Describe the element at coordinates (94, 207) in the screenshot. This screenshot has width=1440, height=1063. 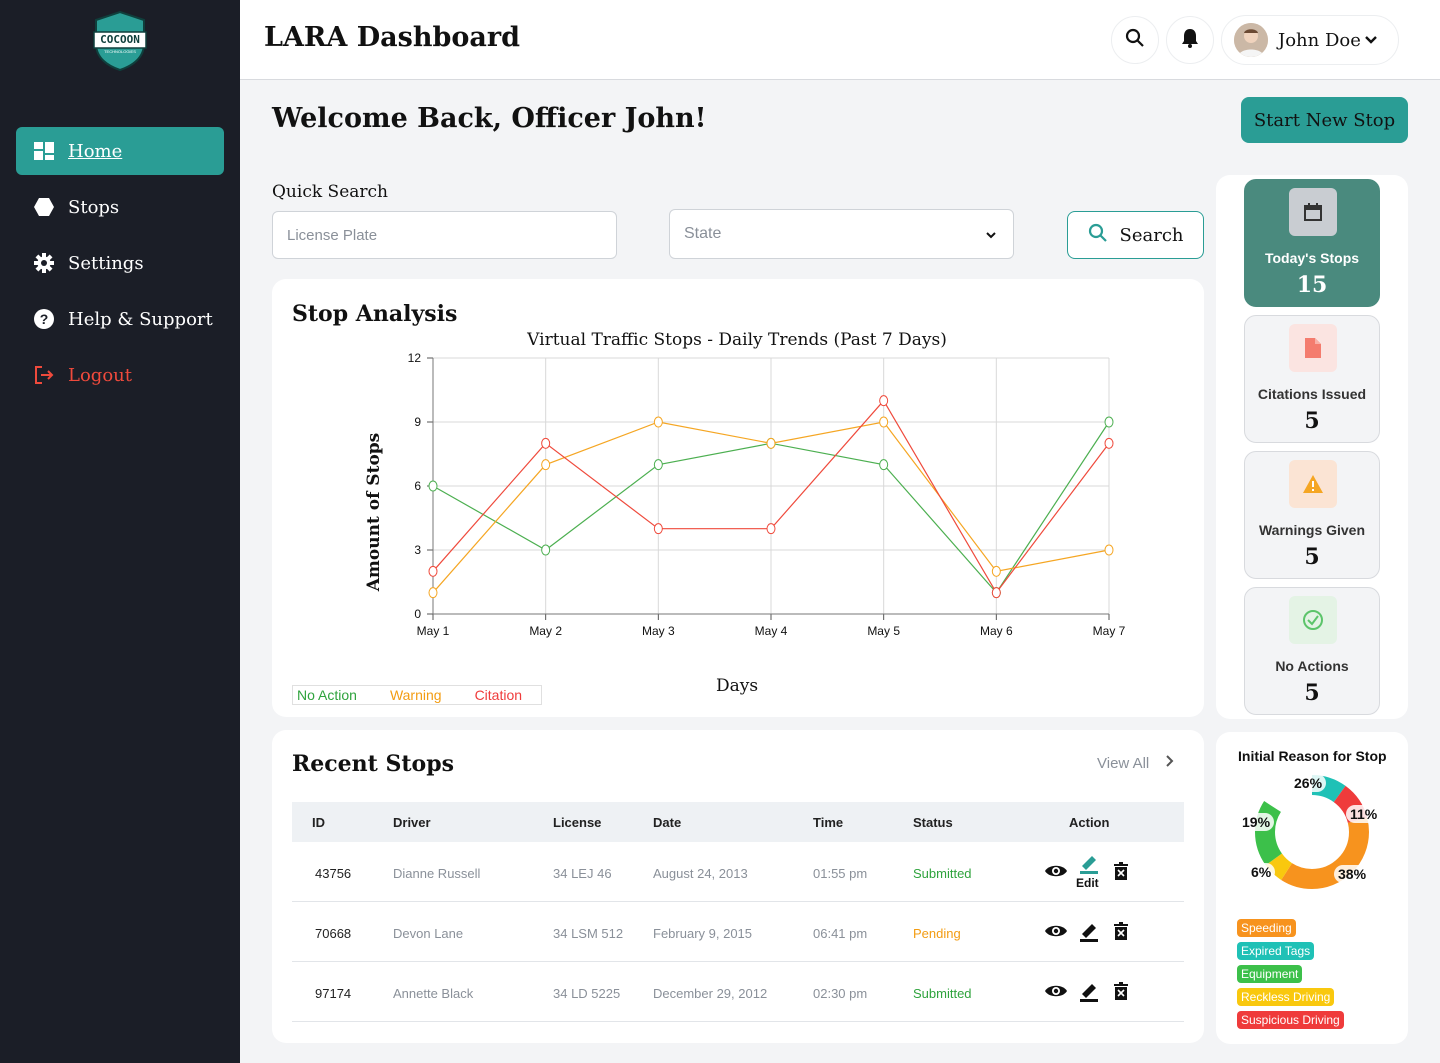
I see `sidebar-item-label: Stops` at that location.